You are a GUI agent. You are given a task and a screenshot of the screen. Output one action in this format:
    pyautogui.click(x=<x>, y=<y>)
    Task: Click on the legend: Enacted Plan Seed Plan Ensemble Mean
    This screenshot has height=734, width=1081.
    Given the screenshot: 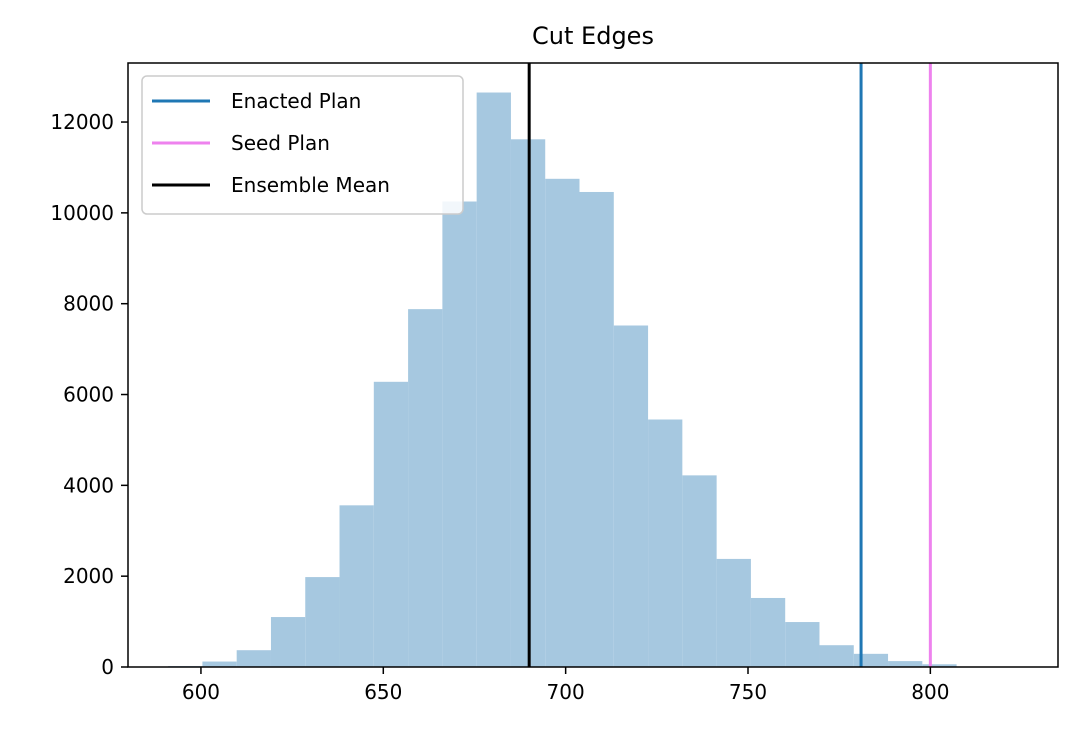 What is the action you would take?
    pyautogui.click(x=302, y=145)
    